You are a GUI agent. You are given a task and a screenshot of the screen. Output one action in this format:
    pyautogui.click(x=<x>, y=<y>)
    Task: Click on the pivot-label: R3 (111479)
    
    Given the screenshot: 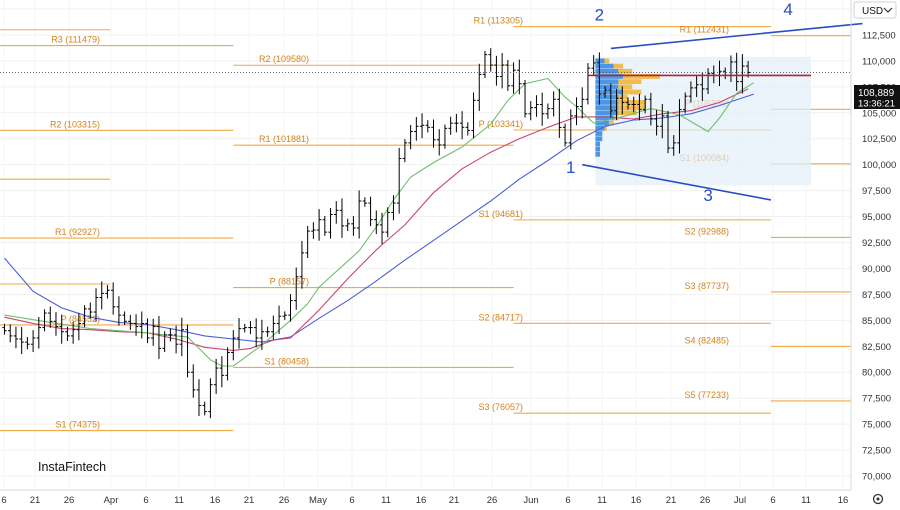 What is the action you would take?
    pyautogui.click(x=75, y=40)
    